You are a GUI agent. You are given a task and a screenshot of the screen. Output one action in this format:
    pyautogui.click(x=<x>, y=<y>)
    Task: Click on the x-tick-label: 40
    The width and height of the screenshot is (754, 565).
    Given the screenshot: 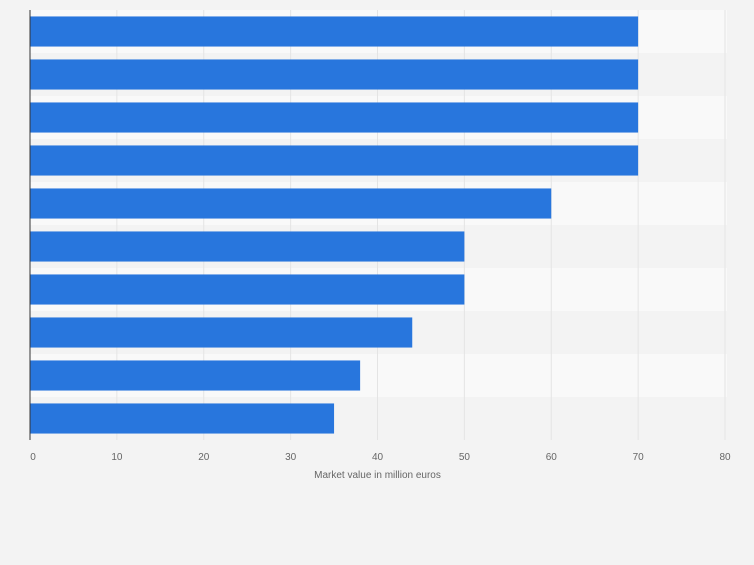 What is the action you would take?
    pyautogui.click(x=378, y=457)
    